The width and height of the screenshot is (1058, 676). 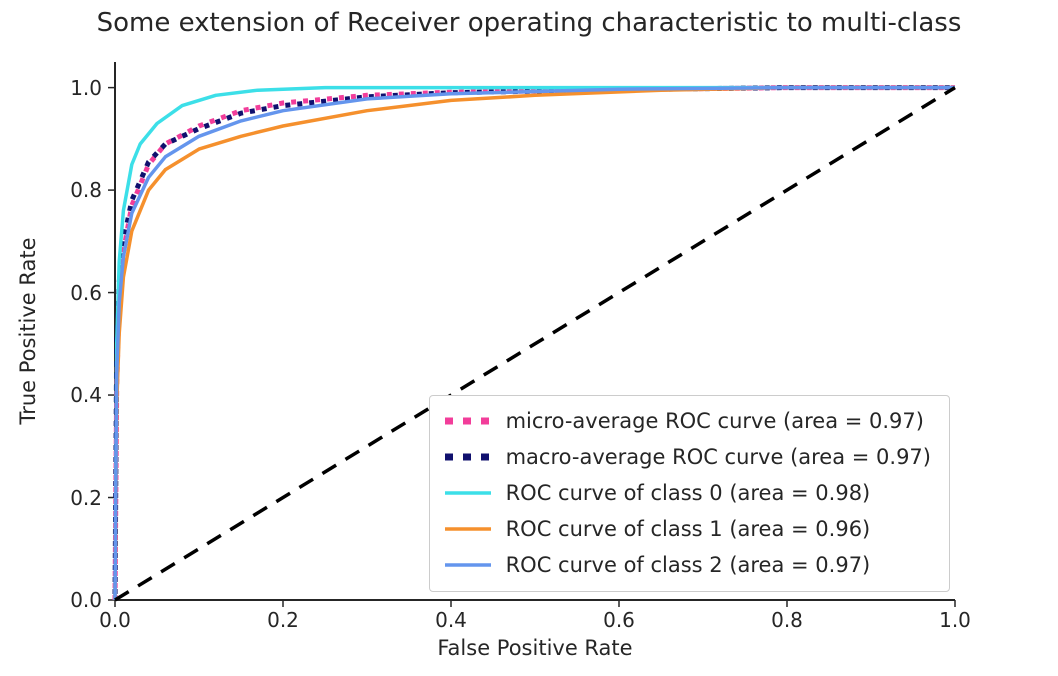 What do you see at coordinates (86, 87) in the screenshot?
I see `y-tick-label: 1.0` at bounding box center [86, 87].